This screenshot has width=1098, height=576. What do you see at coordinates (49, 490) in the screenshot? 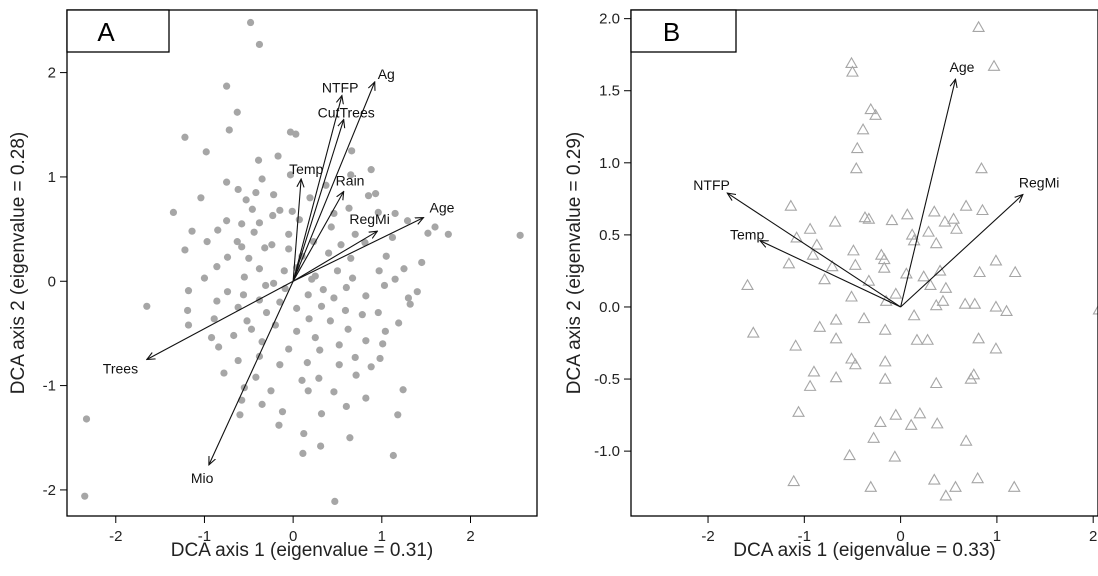
I see `y-tick-label: -2` at bounding box center [49, 490].